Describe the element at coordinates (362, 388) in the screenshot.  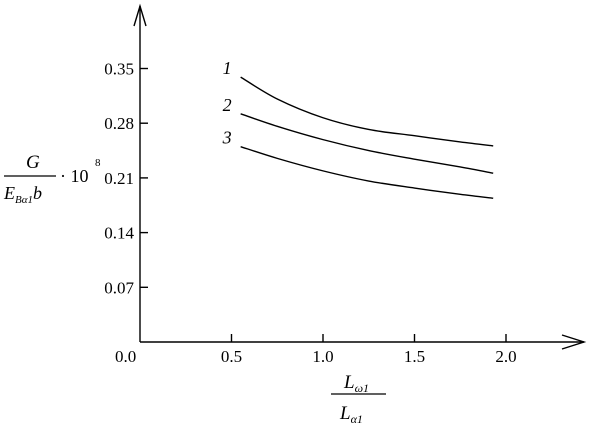
I see `x-label-numerator-sub: ω1` at that location.